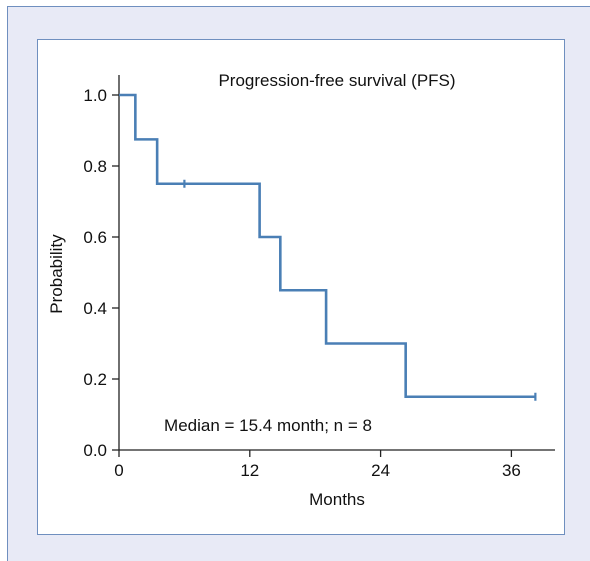 Image resolution: width=590 pixels, height=561 pixels. I want to click on x-axis-label: Months, so click(337, 499).